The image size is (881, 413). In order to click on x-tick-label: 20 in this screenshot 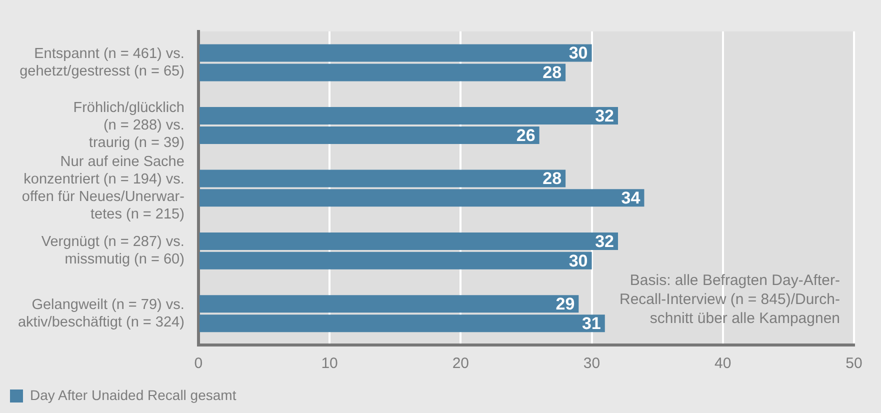, I will do `click(461, 363)`.